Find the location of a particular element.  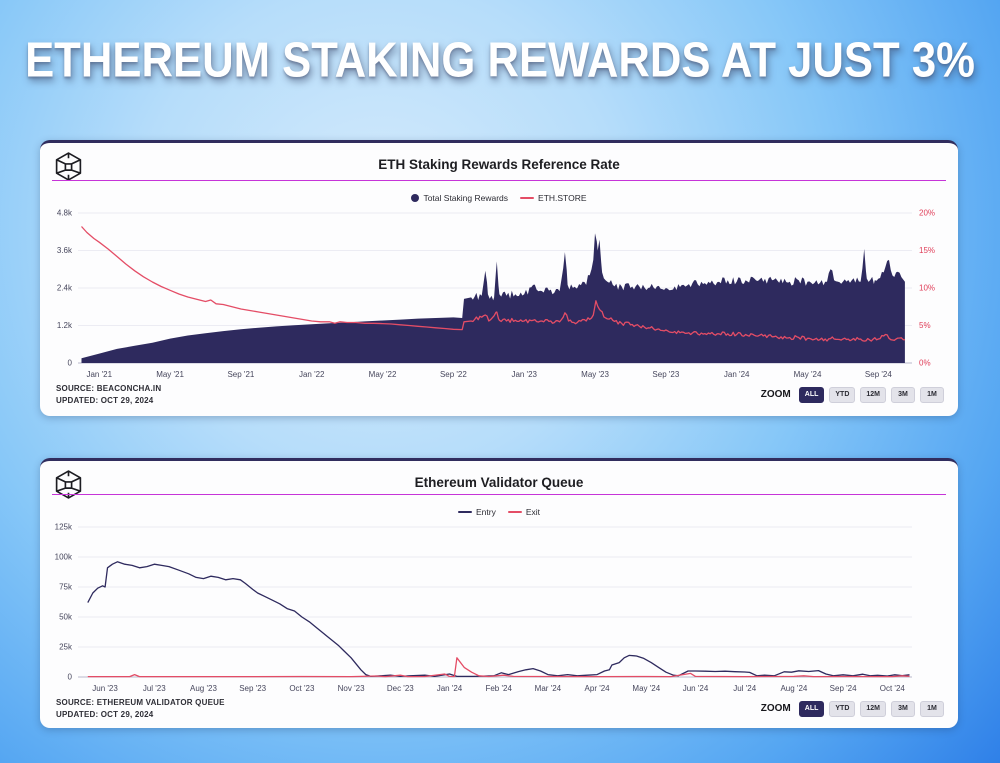

svg-text: Aug '24 is located at coordinates (793, 688).